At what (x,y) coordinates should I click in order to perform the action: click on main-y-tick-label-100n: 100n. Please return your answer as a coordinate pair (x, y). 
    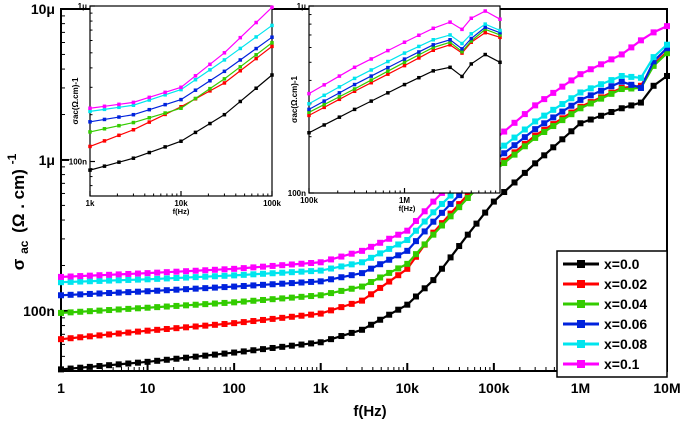
    Looking at the image, I should click on (39, 311).